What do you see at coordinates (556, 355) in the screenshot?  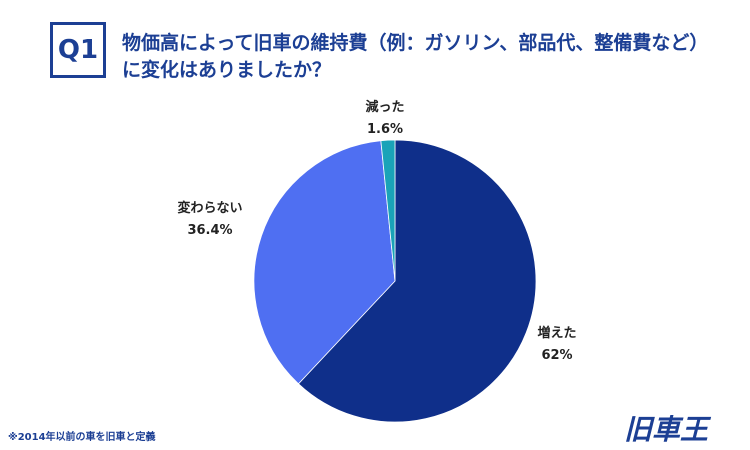 I see `slice-value-label: 62%` at bounding box center [556, 355].